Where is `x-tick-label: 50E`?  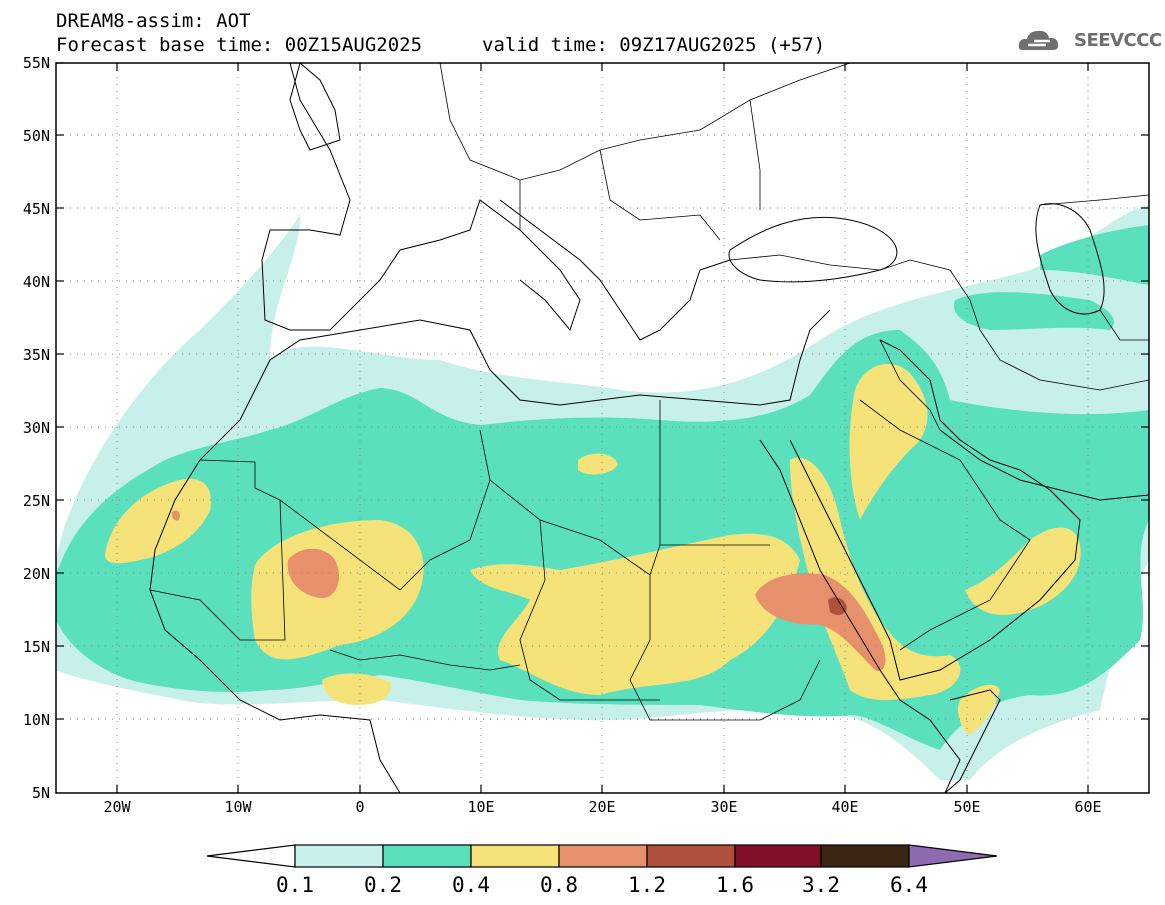 x-tick-label: 50E is located at coordinates (966, 807).